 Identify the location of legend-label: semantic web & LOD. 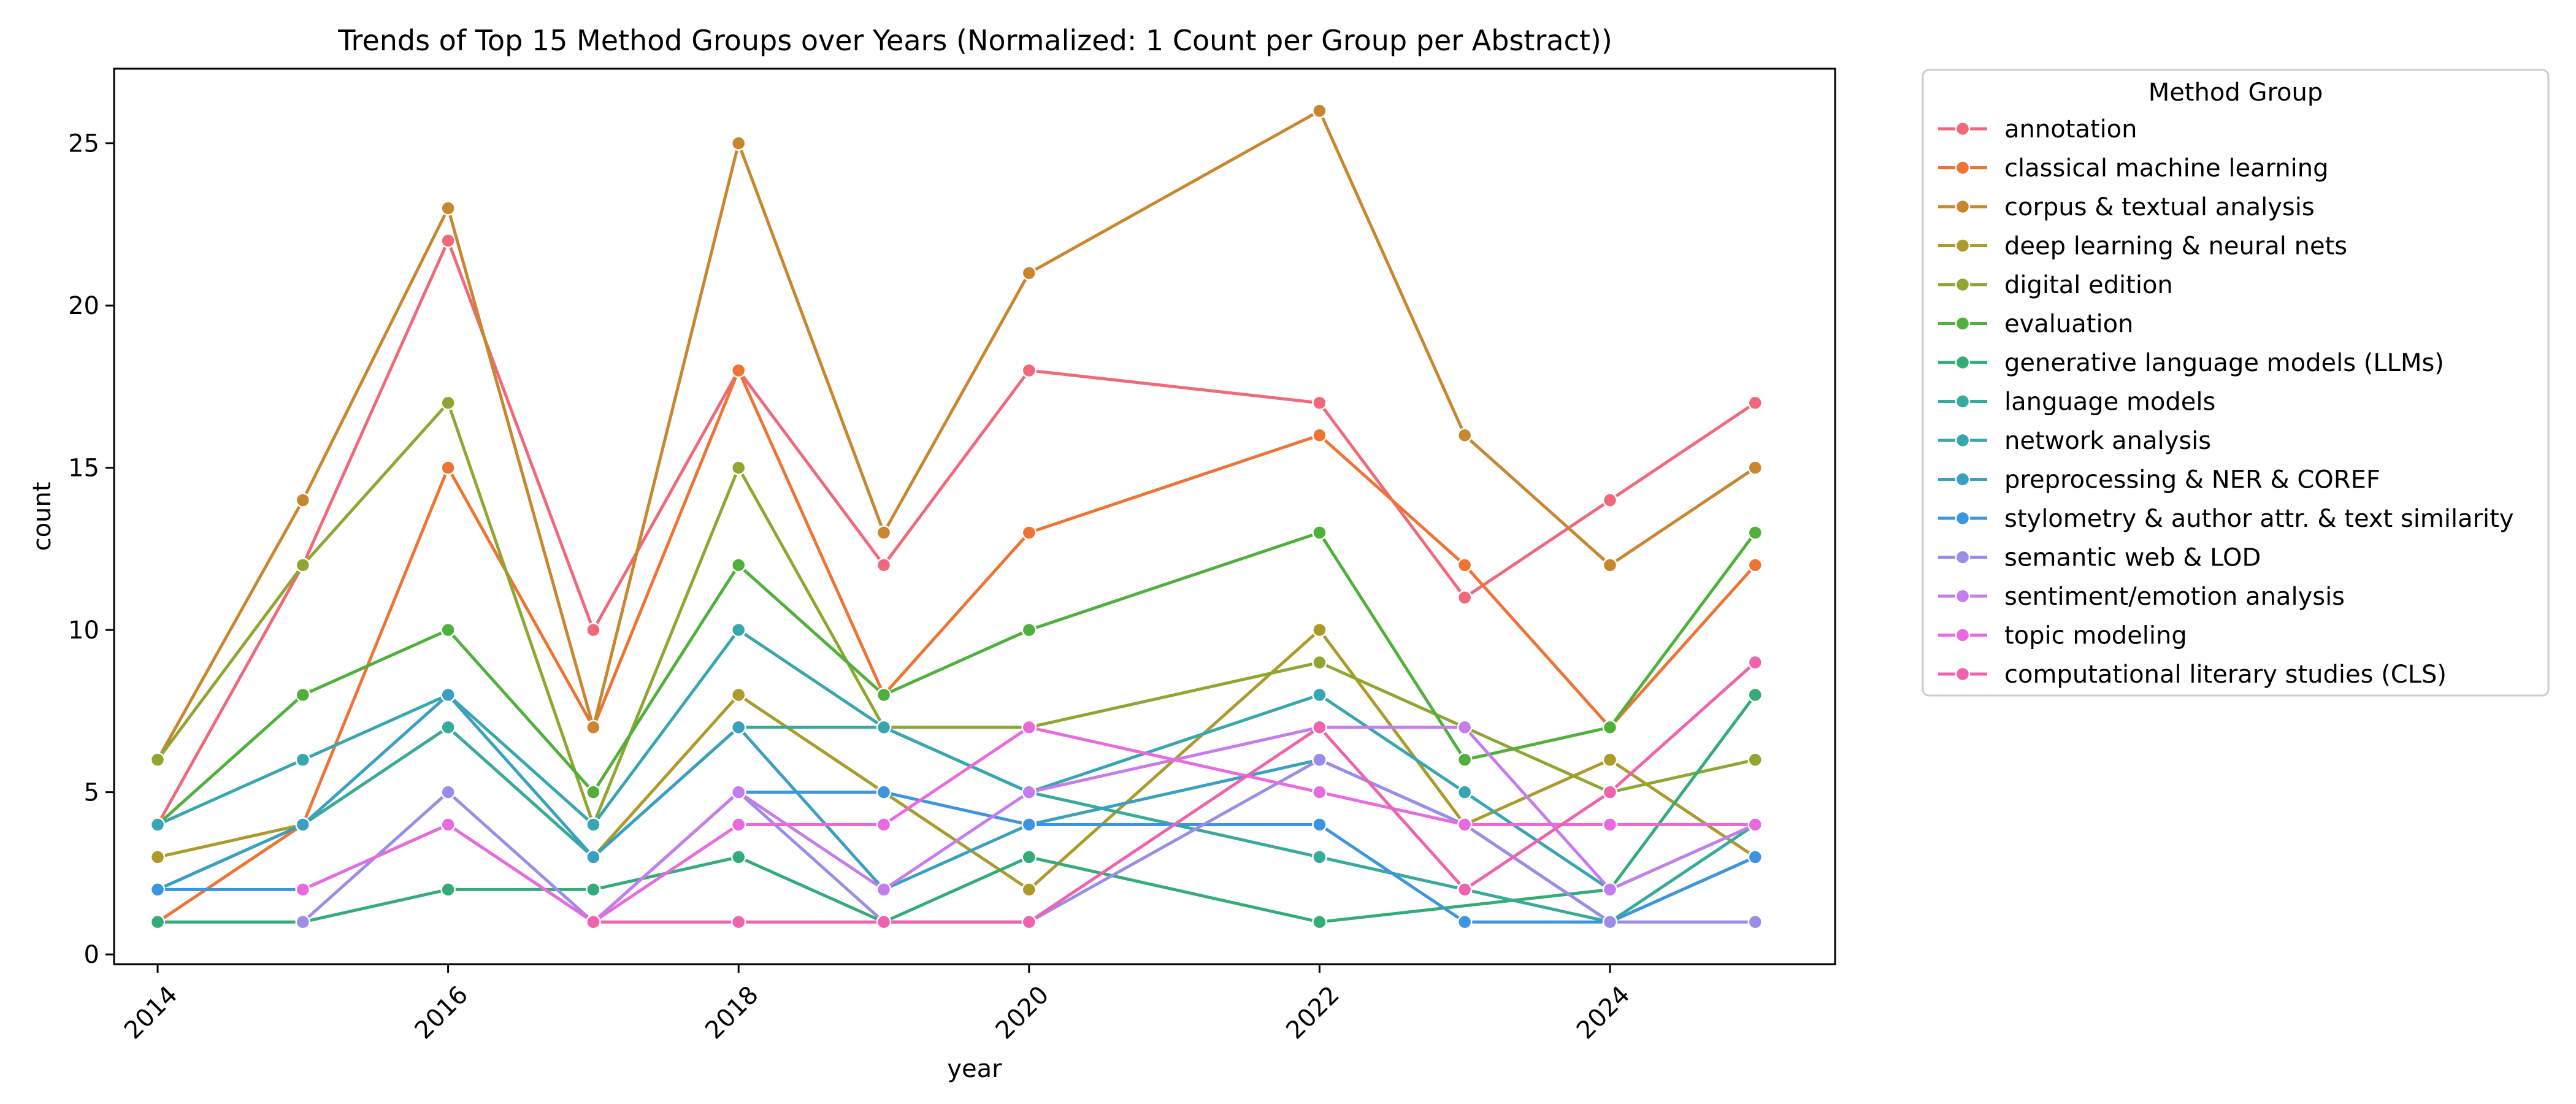
(2132, 558).